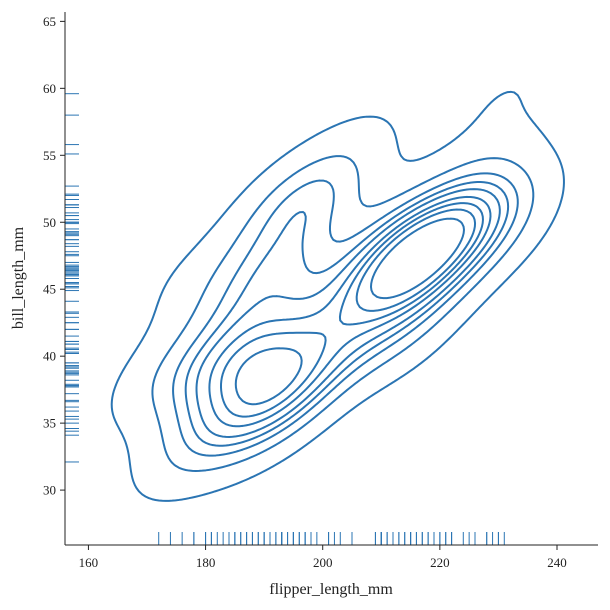 This screenshot has height=610, width=610. I want to click on y-tick-label: 45, so click(49, 289).